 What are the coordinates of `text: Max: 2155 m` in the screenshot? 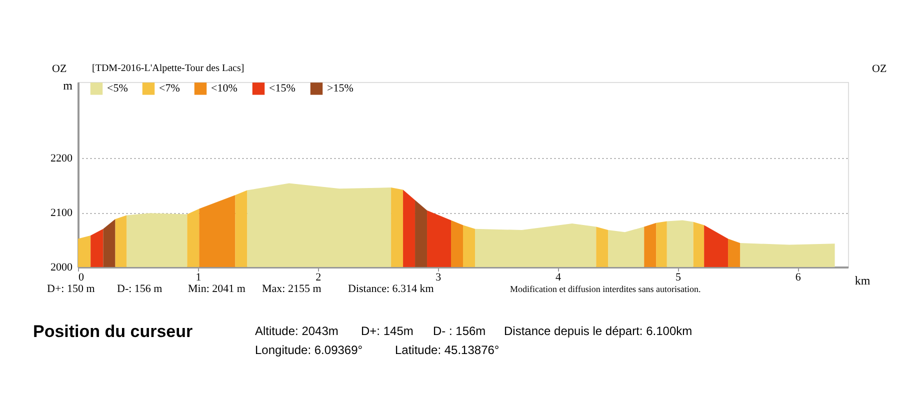 It's located at (292, 289).